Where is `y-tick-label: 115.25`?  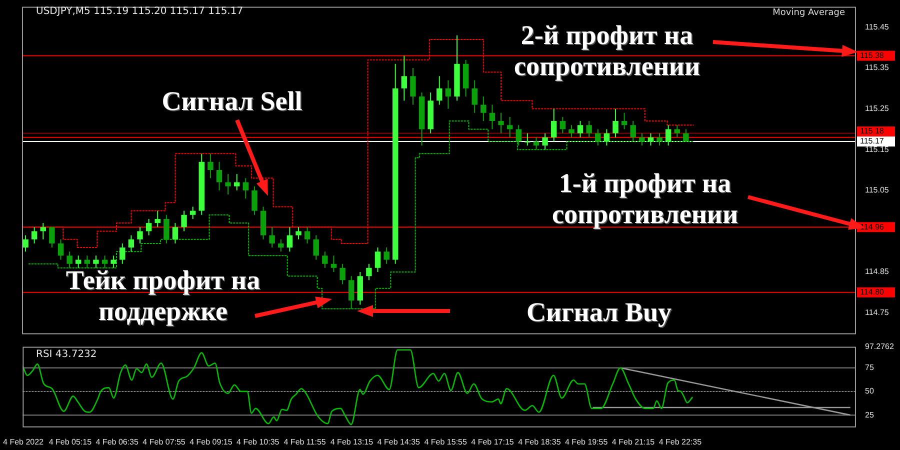 y-tick-label: 115.25 is located at coordinates (877, 109).